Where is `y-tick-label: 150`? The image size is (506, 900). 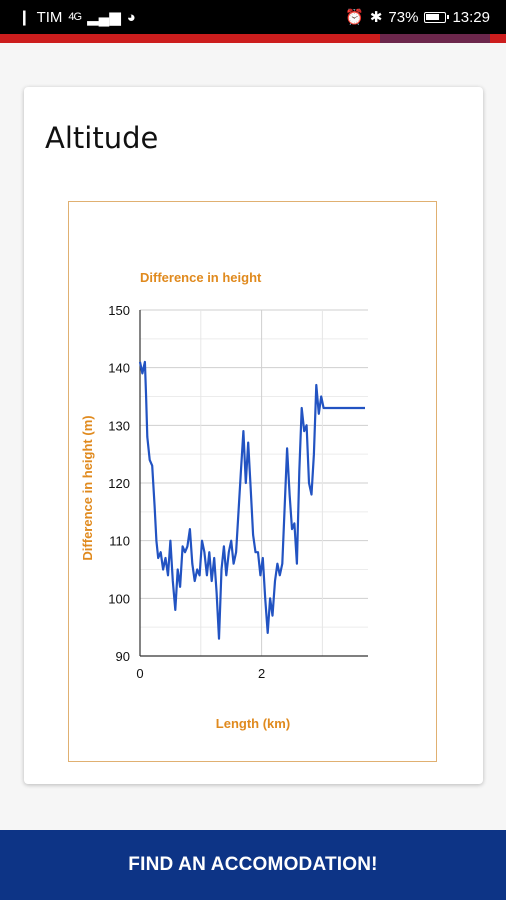
y-tick-label: 150 is located at coordinates (119, 310).